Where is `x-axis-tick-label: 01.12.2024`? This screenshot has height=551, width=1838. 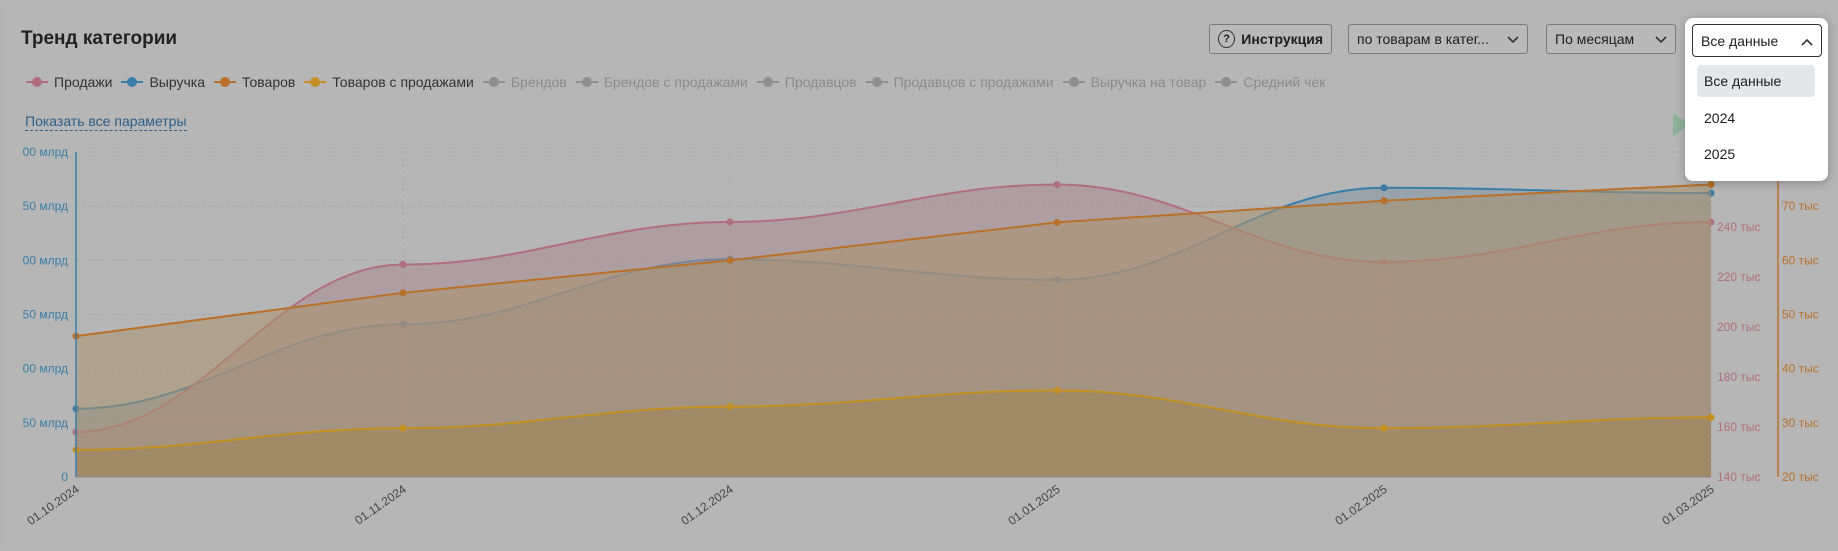
x-axis-tick-label: 01.12.2024 is located at coordinates (706, 505).